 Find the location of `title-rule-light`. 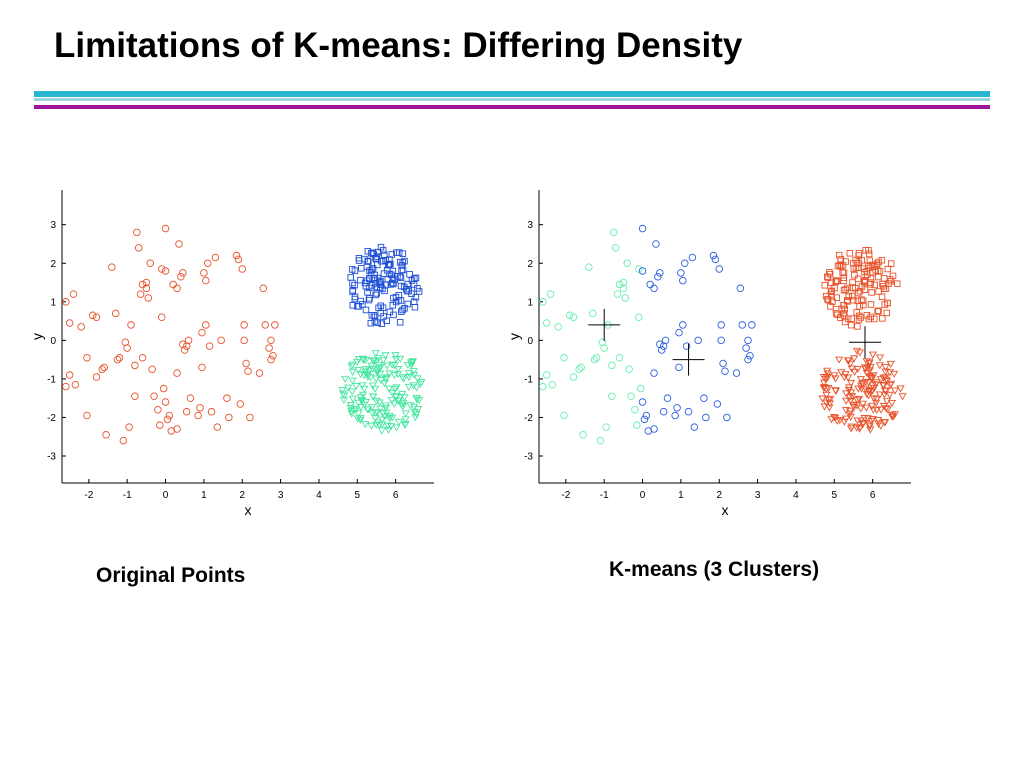

title-rule-light is located at coordinates (512, 99).